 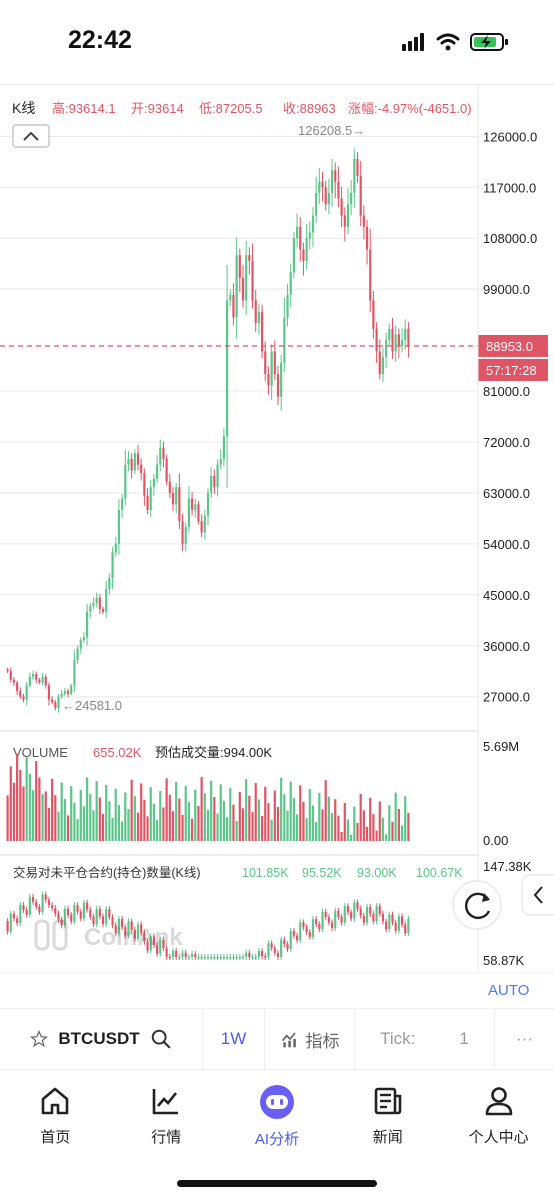 I want to click on tab-ai-analysis: AI分析, so click(x=277, y=1135).